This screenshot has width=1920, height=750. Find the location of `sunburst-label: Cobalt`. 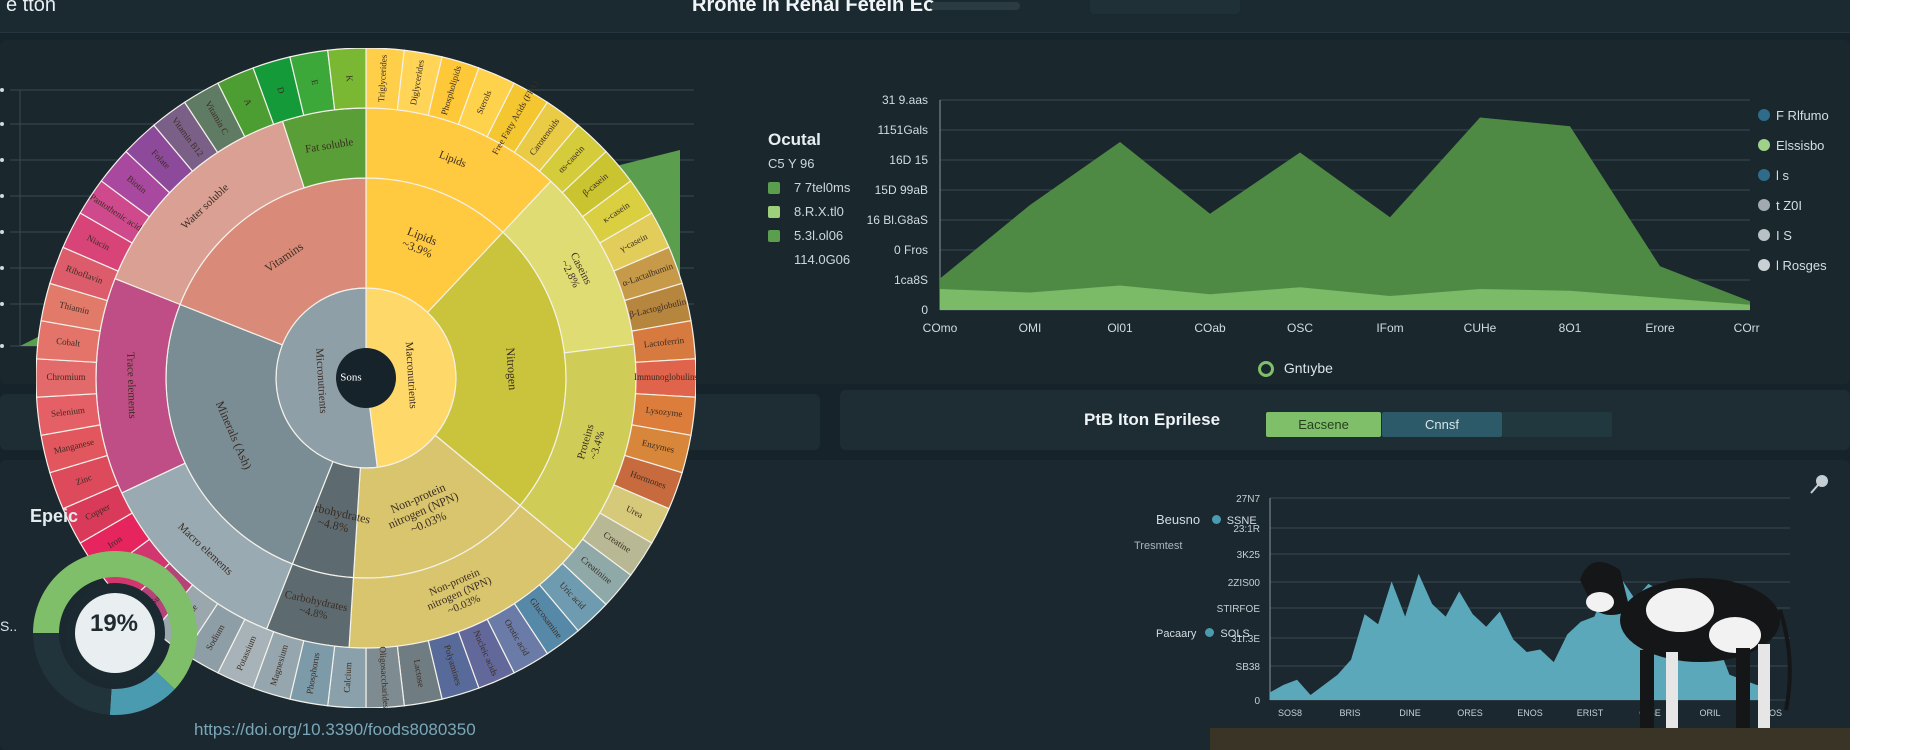

sunburst-label: Cobalt is located at coordinates (68, 342).